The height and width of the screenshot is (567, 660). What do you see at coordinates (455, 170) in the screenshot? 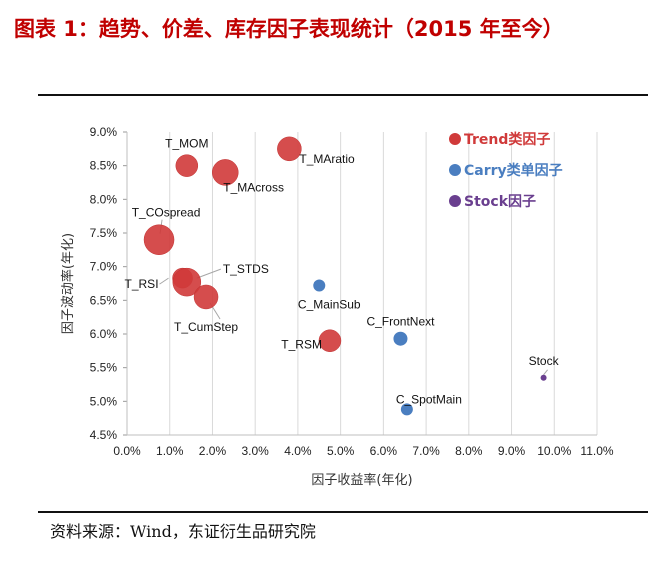
I see `legend-marker-carry` at bounding box center [455, 170].